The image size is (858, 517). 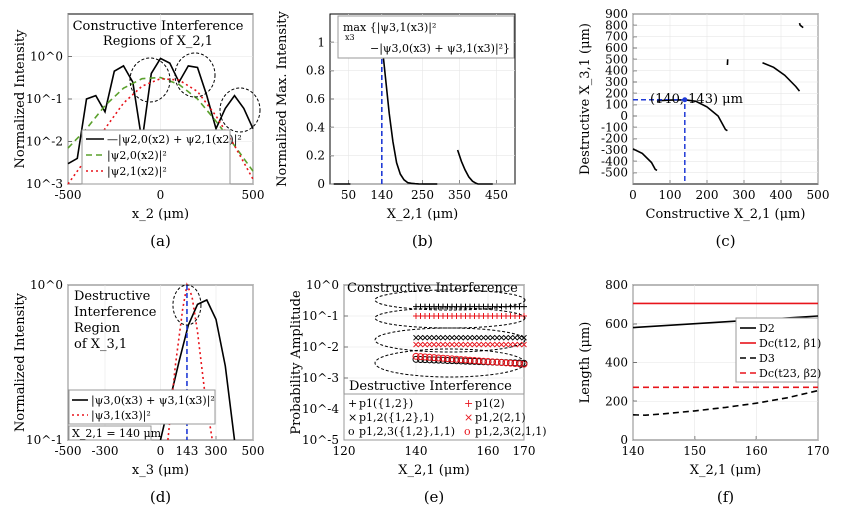 What do you see at coordinates (781, 195) in the screenshot?
I see `x-tick-label: 400` at bounding box center [781, 195].